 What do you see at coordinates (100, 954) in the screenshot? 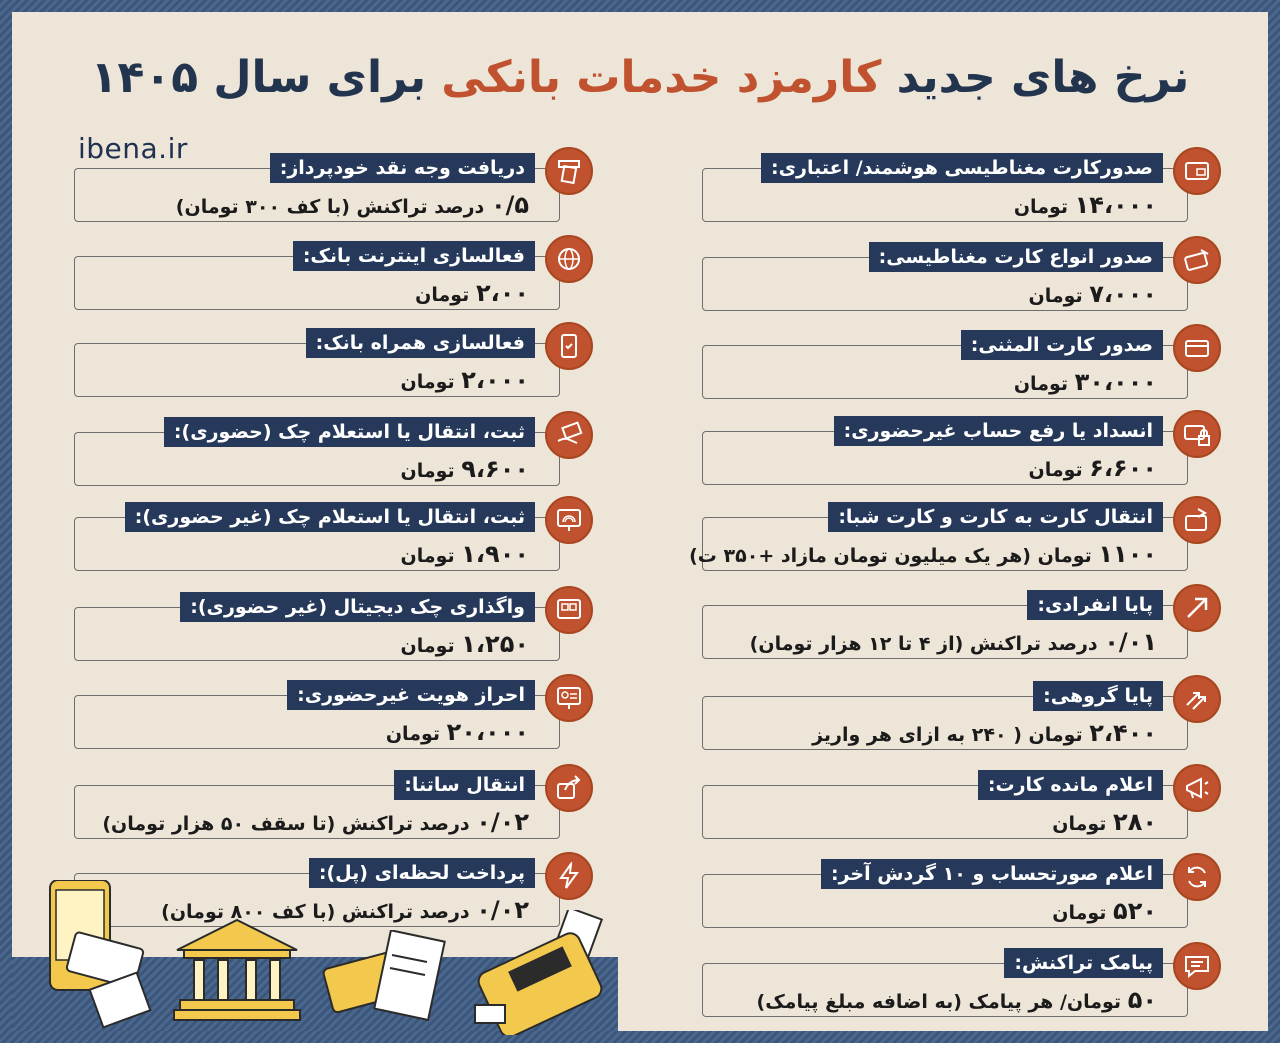
I see `mobile-payment-illustration` at bounding box center [100, 954].